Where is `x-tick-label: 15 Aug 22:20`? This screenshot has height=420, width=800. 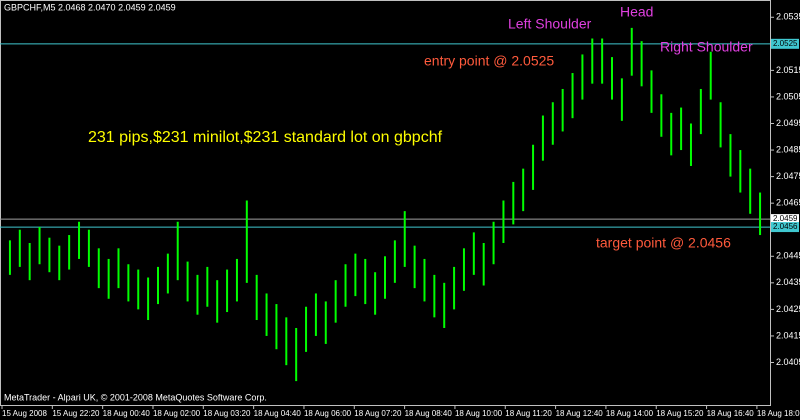
x-tick-label: 15 Aug 22:20 is located at coordinates (76, 413).